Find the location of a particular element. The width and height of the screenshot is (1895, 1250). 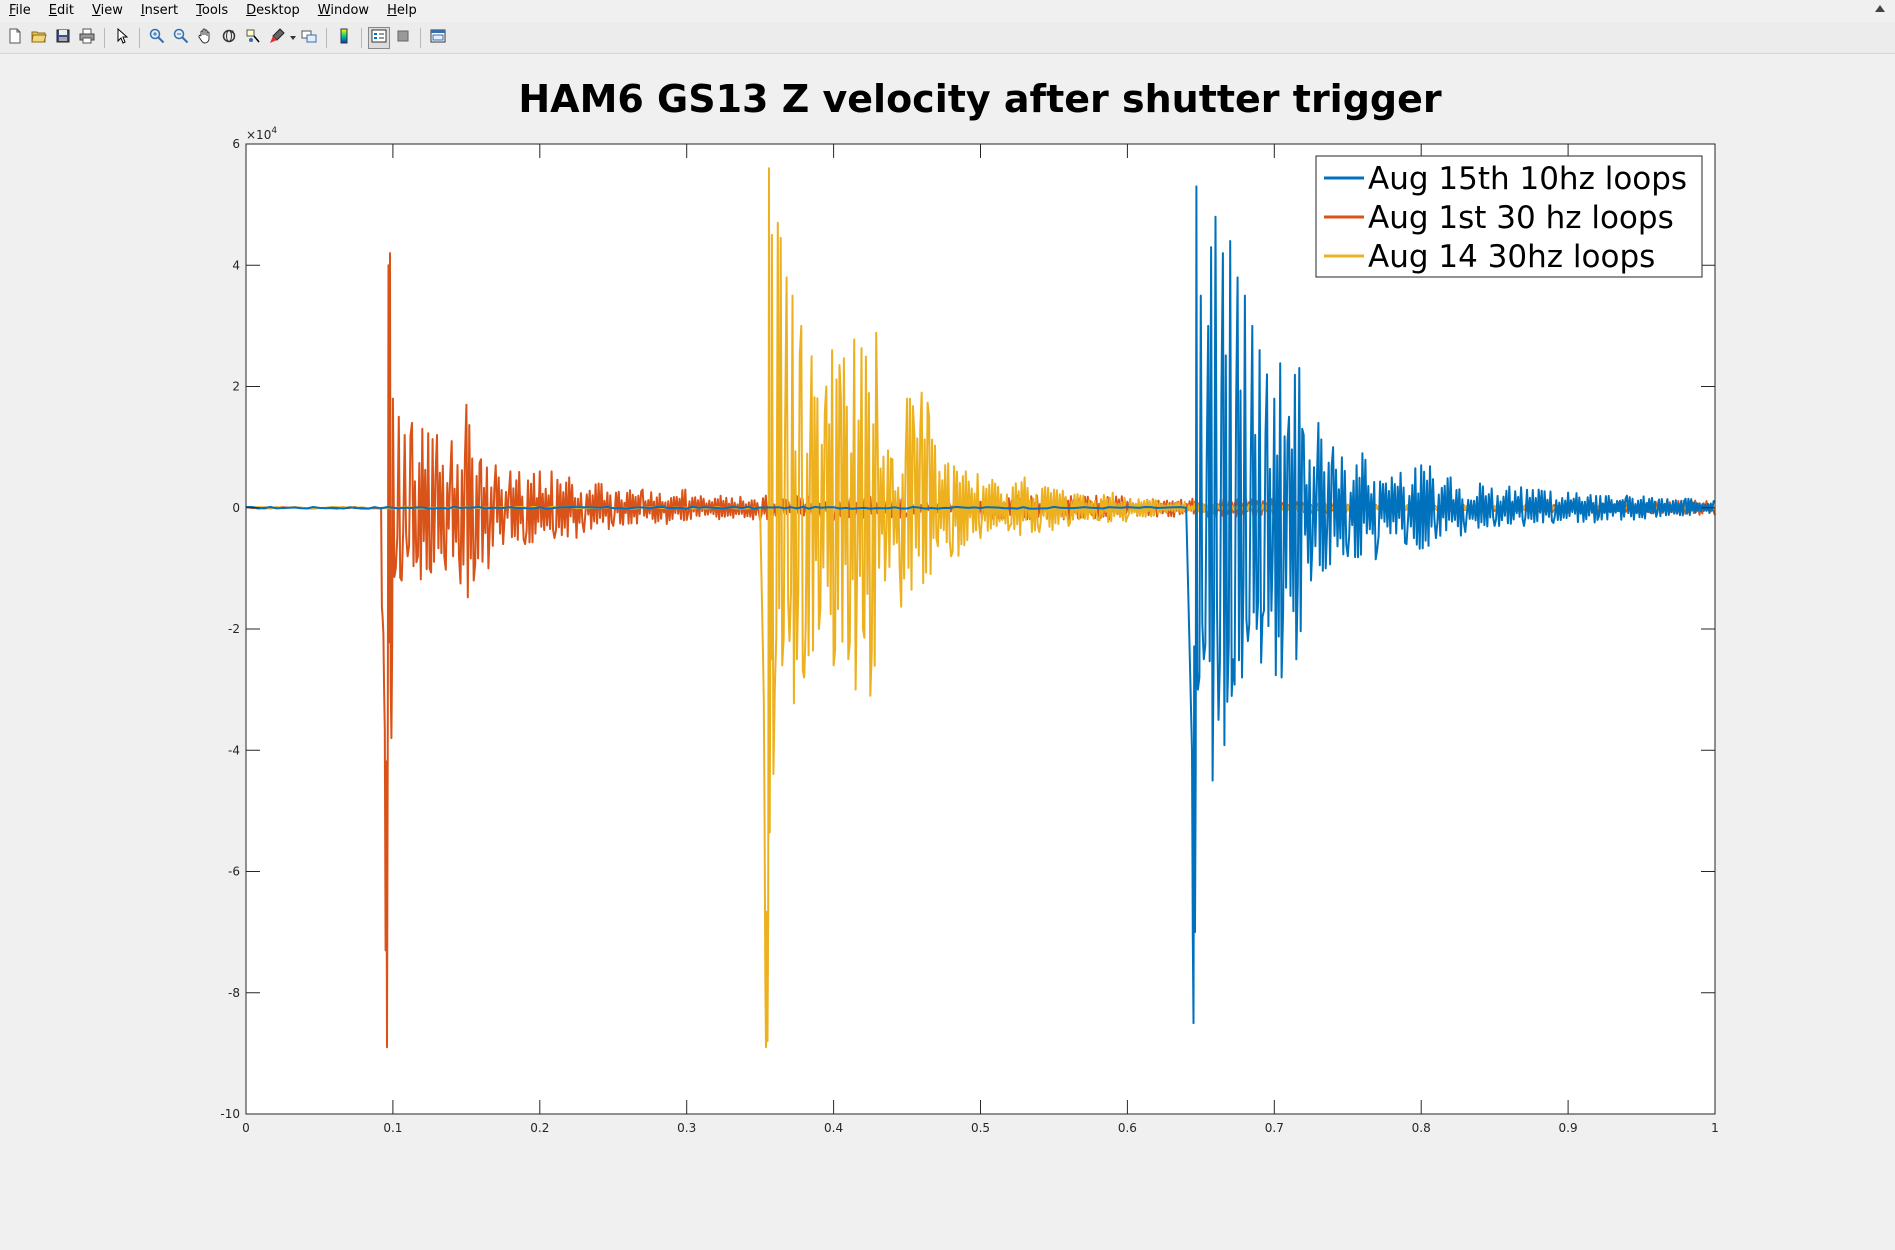

legend-label: Aug 15th 10hz loops is located at coordinates (1527, 179).